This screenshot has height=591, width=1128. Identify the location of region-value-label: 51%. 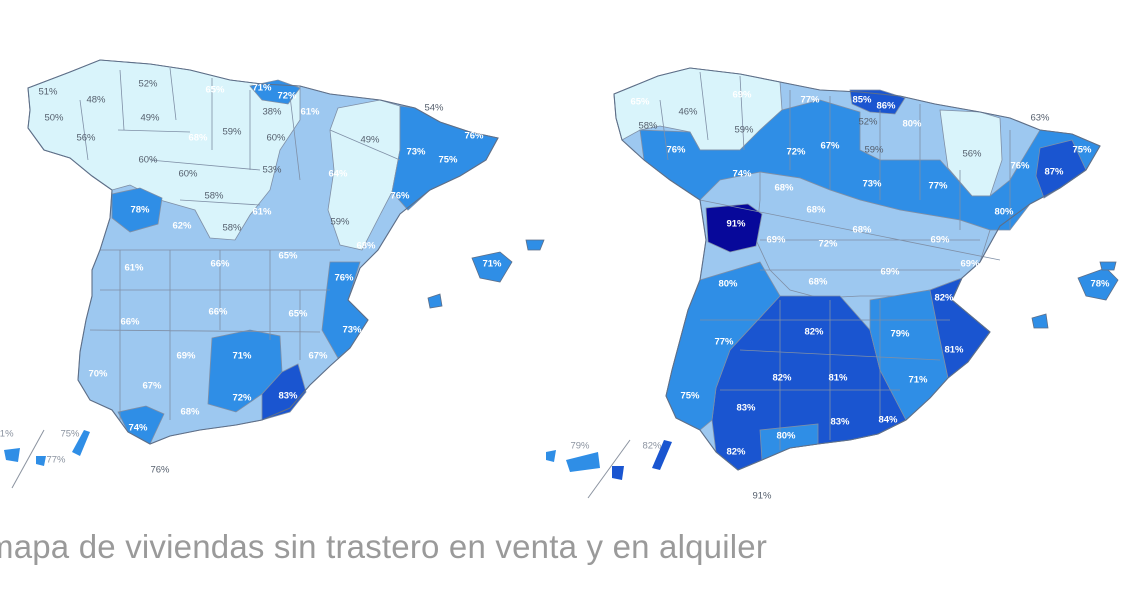
(48, 92).